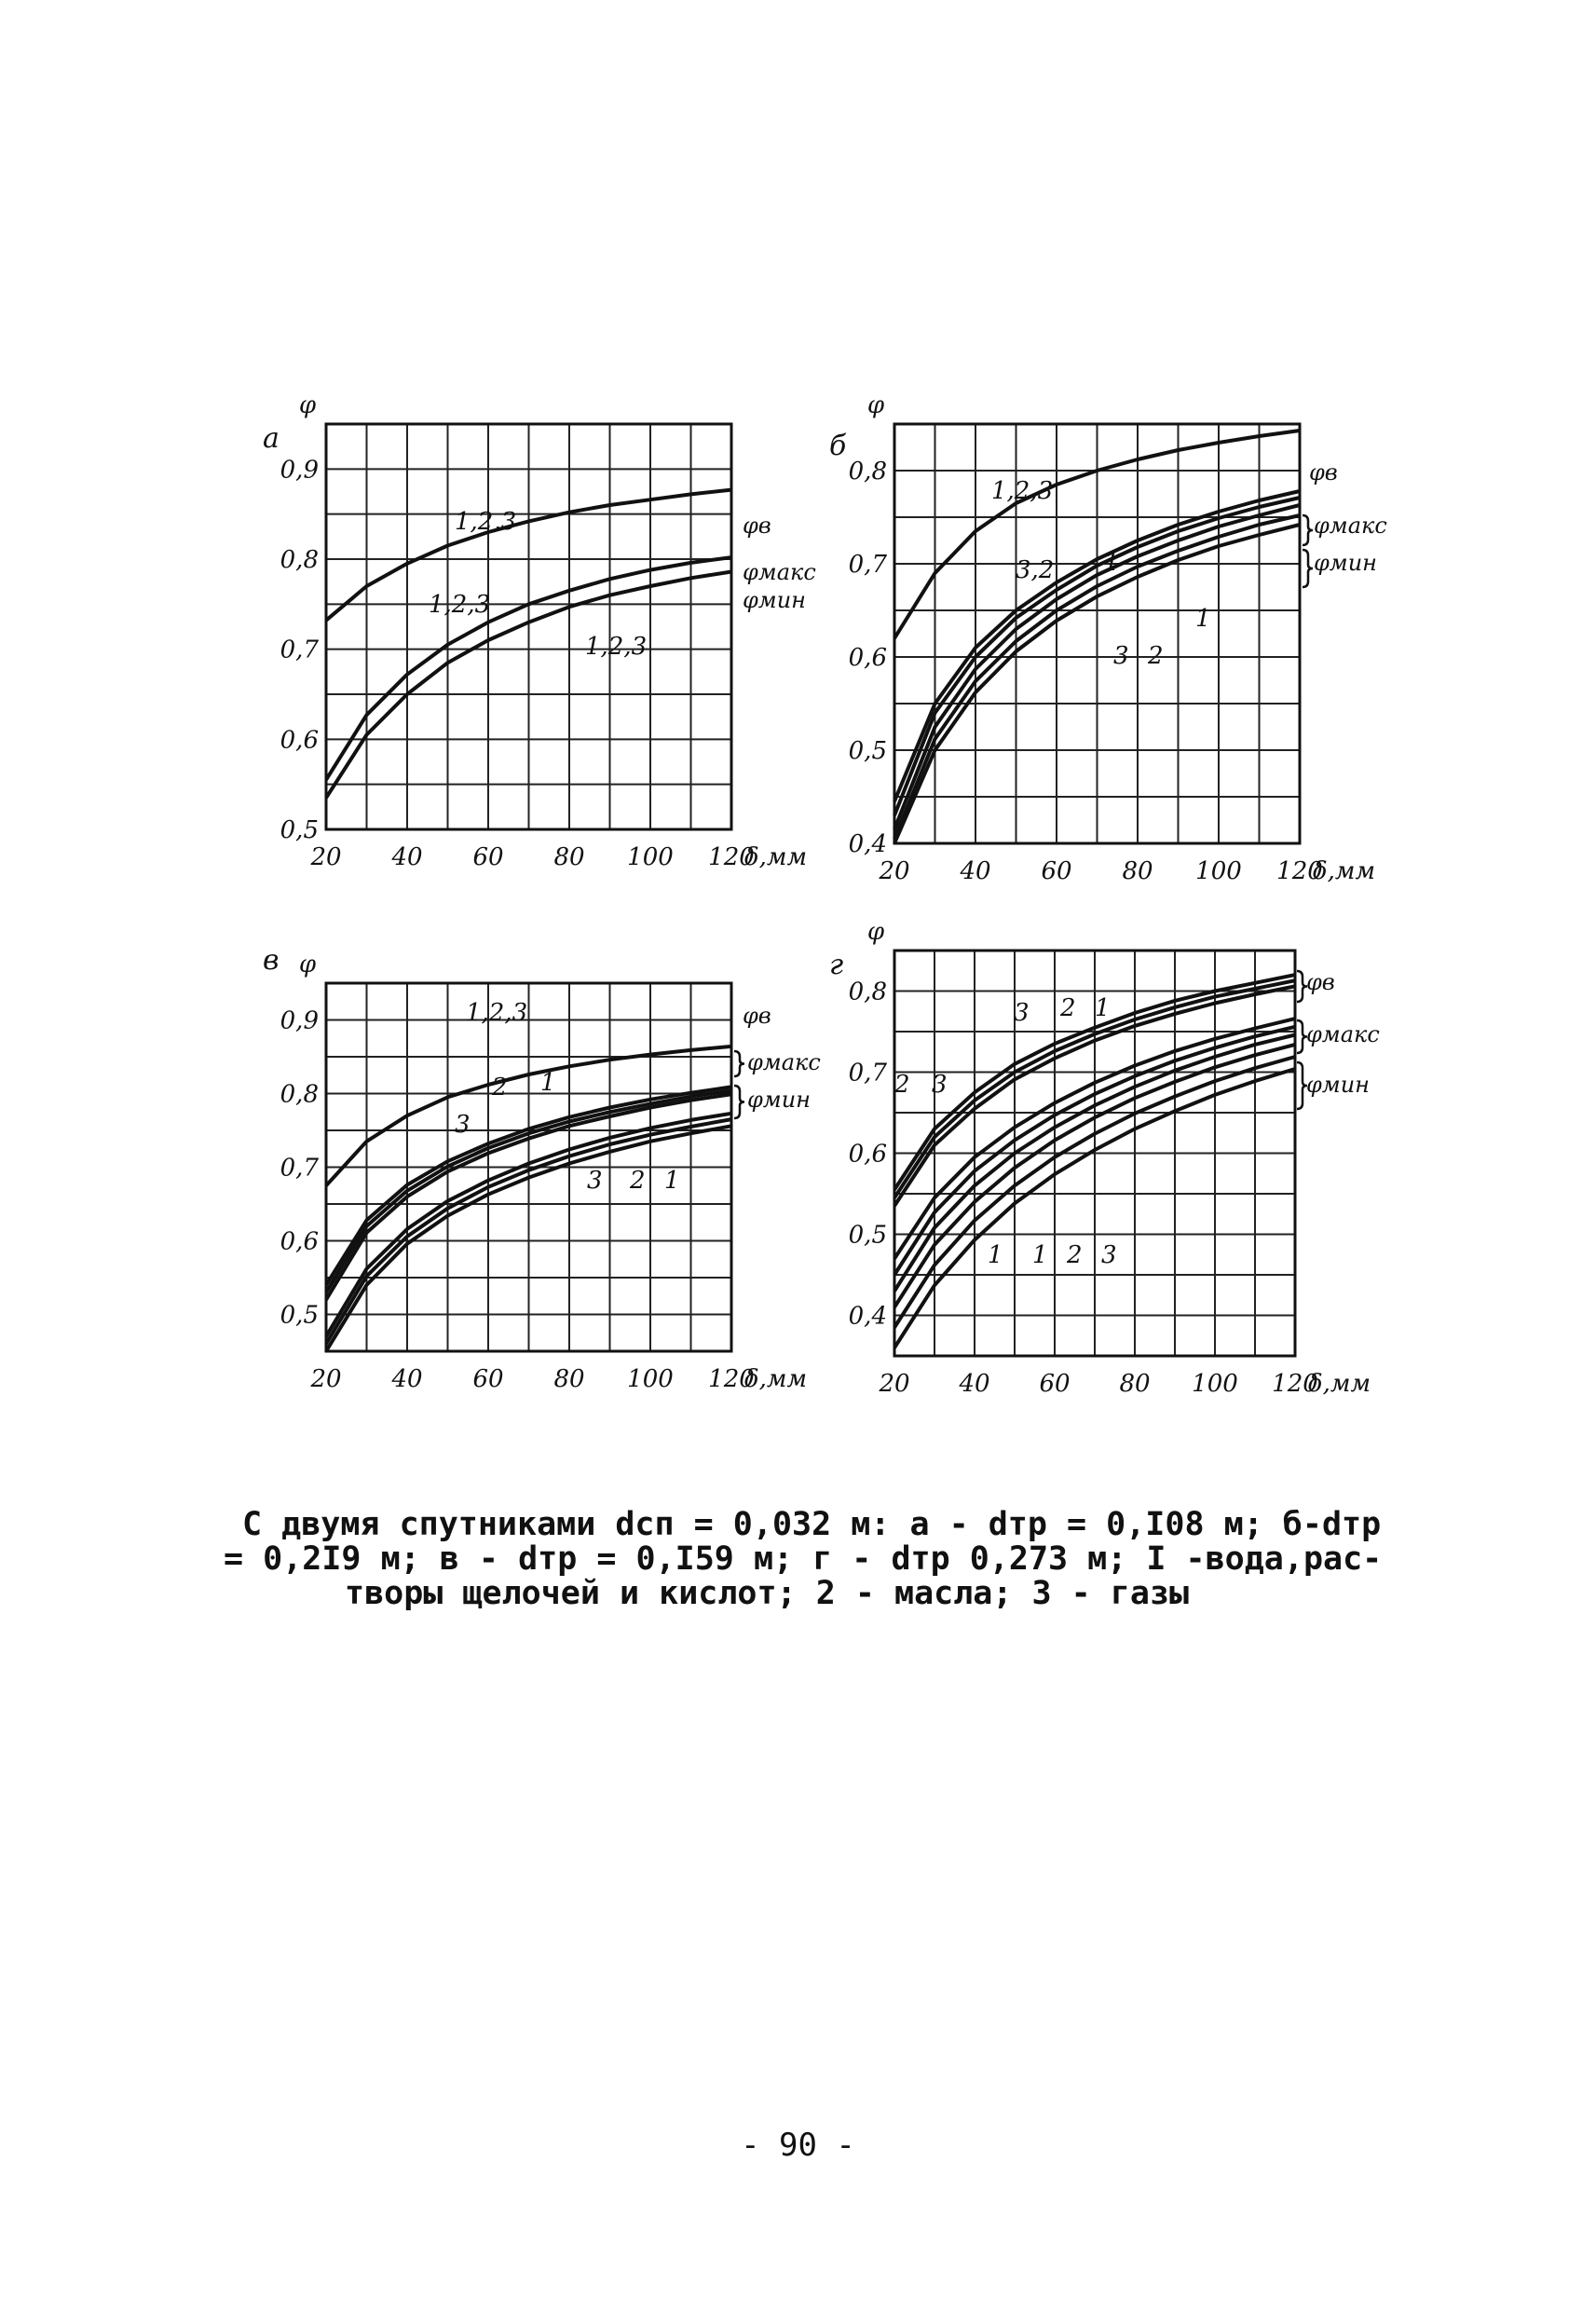 The height and width of the screenshot is (2312, 1596). I want to click on page-number: - 90 -, so click(798, 2145).